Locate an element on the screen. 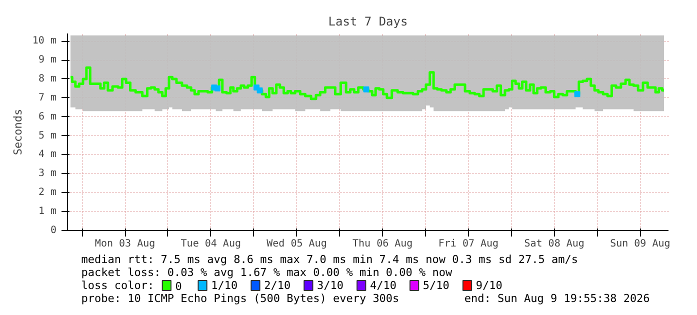  x-tick-label: Wed 05 Aug is located at coordinates (296, 244).